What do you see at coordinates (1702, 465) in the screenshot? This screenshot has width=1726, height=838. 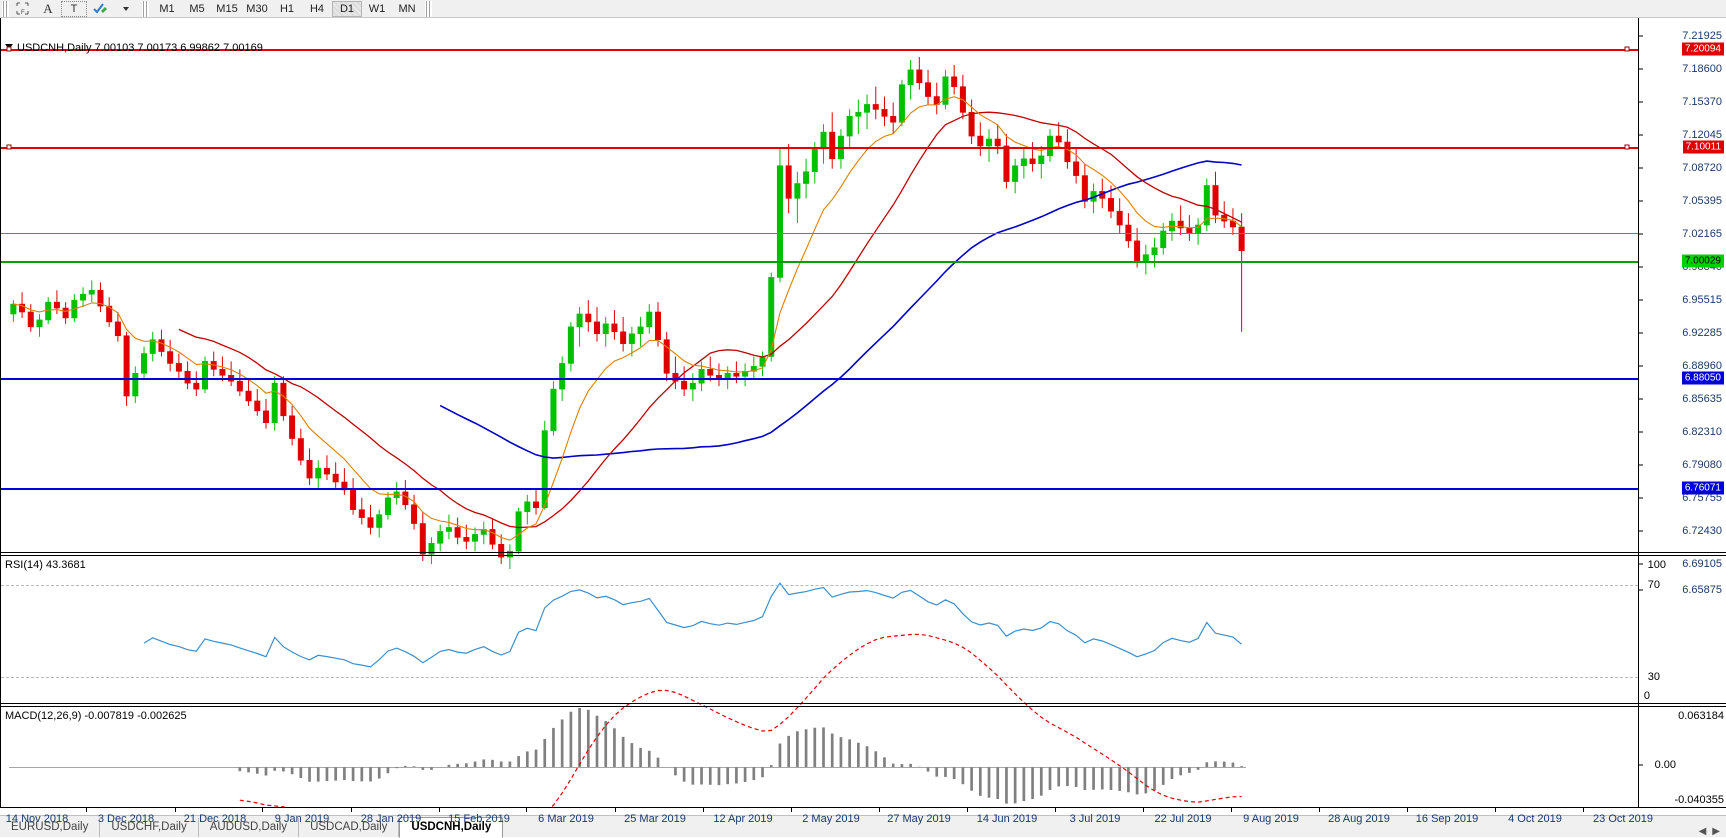 I see `price-tick-label: 6.79080` at bounding box center [1702, 465].